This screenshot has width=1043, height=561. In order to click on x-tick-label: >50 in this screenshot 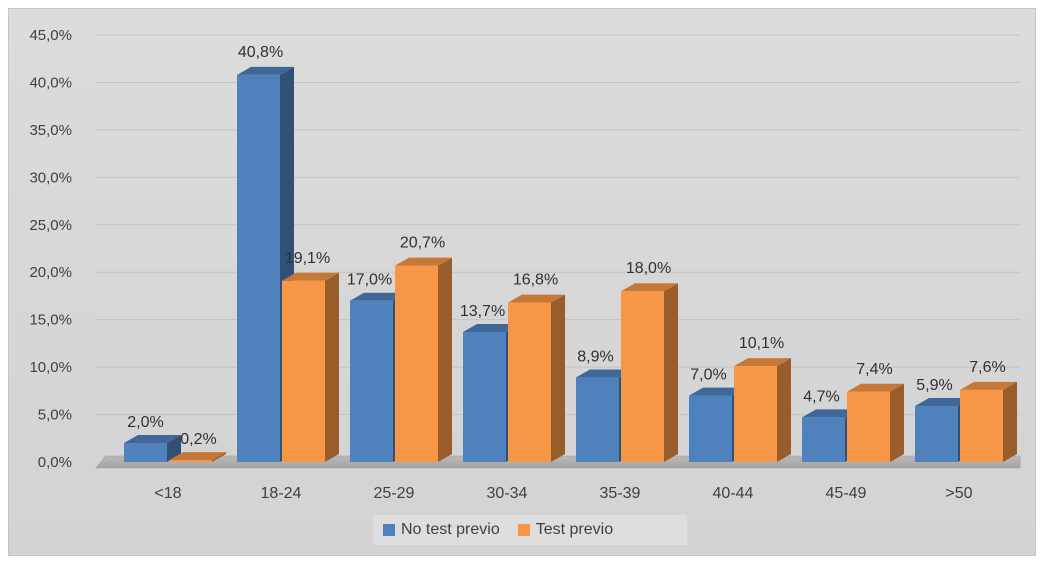, I will do `click(958, 493)`.